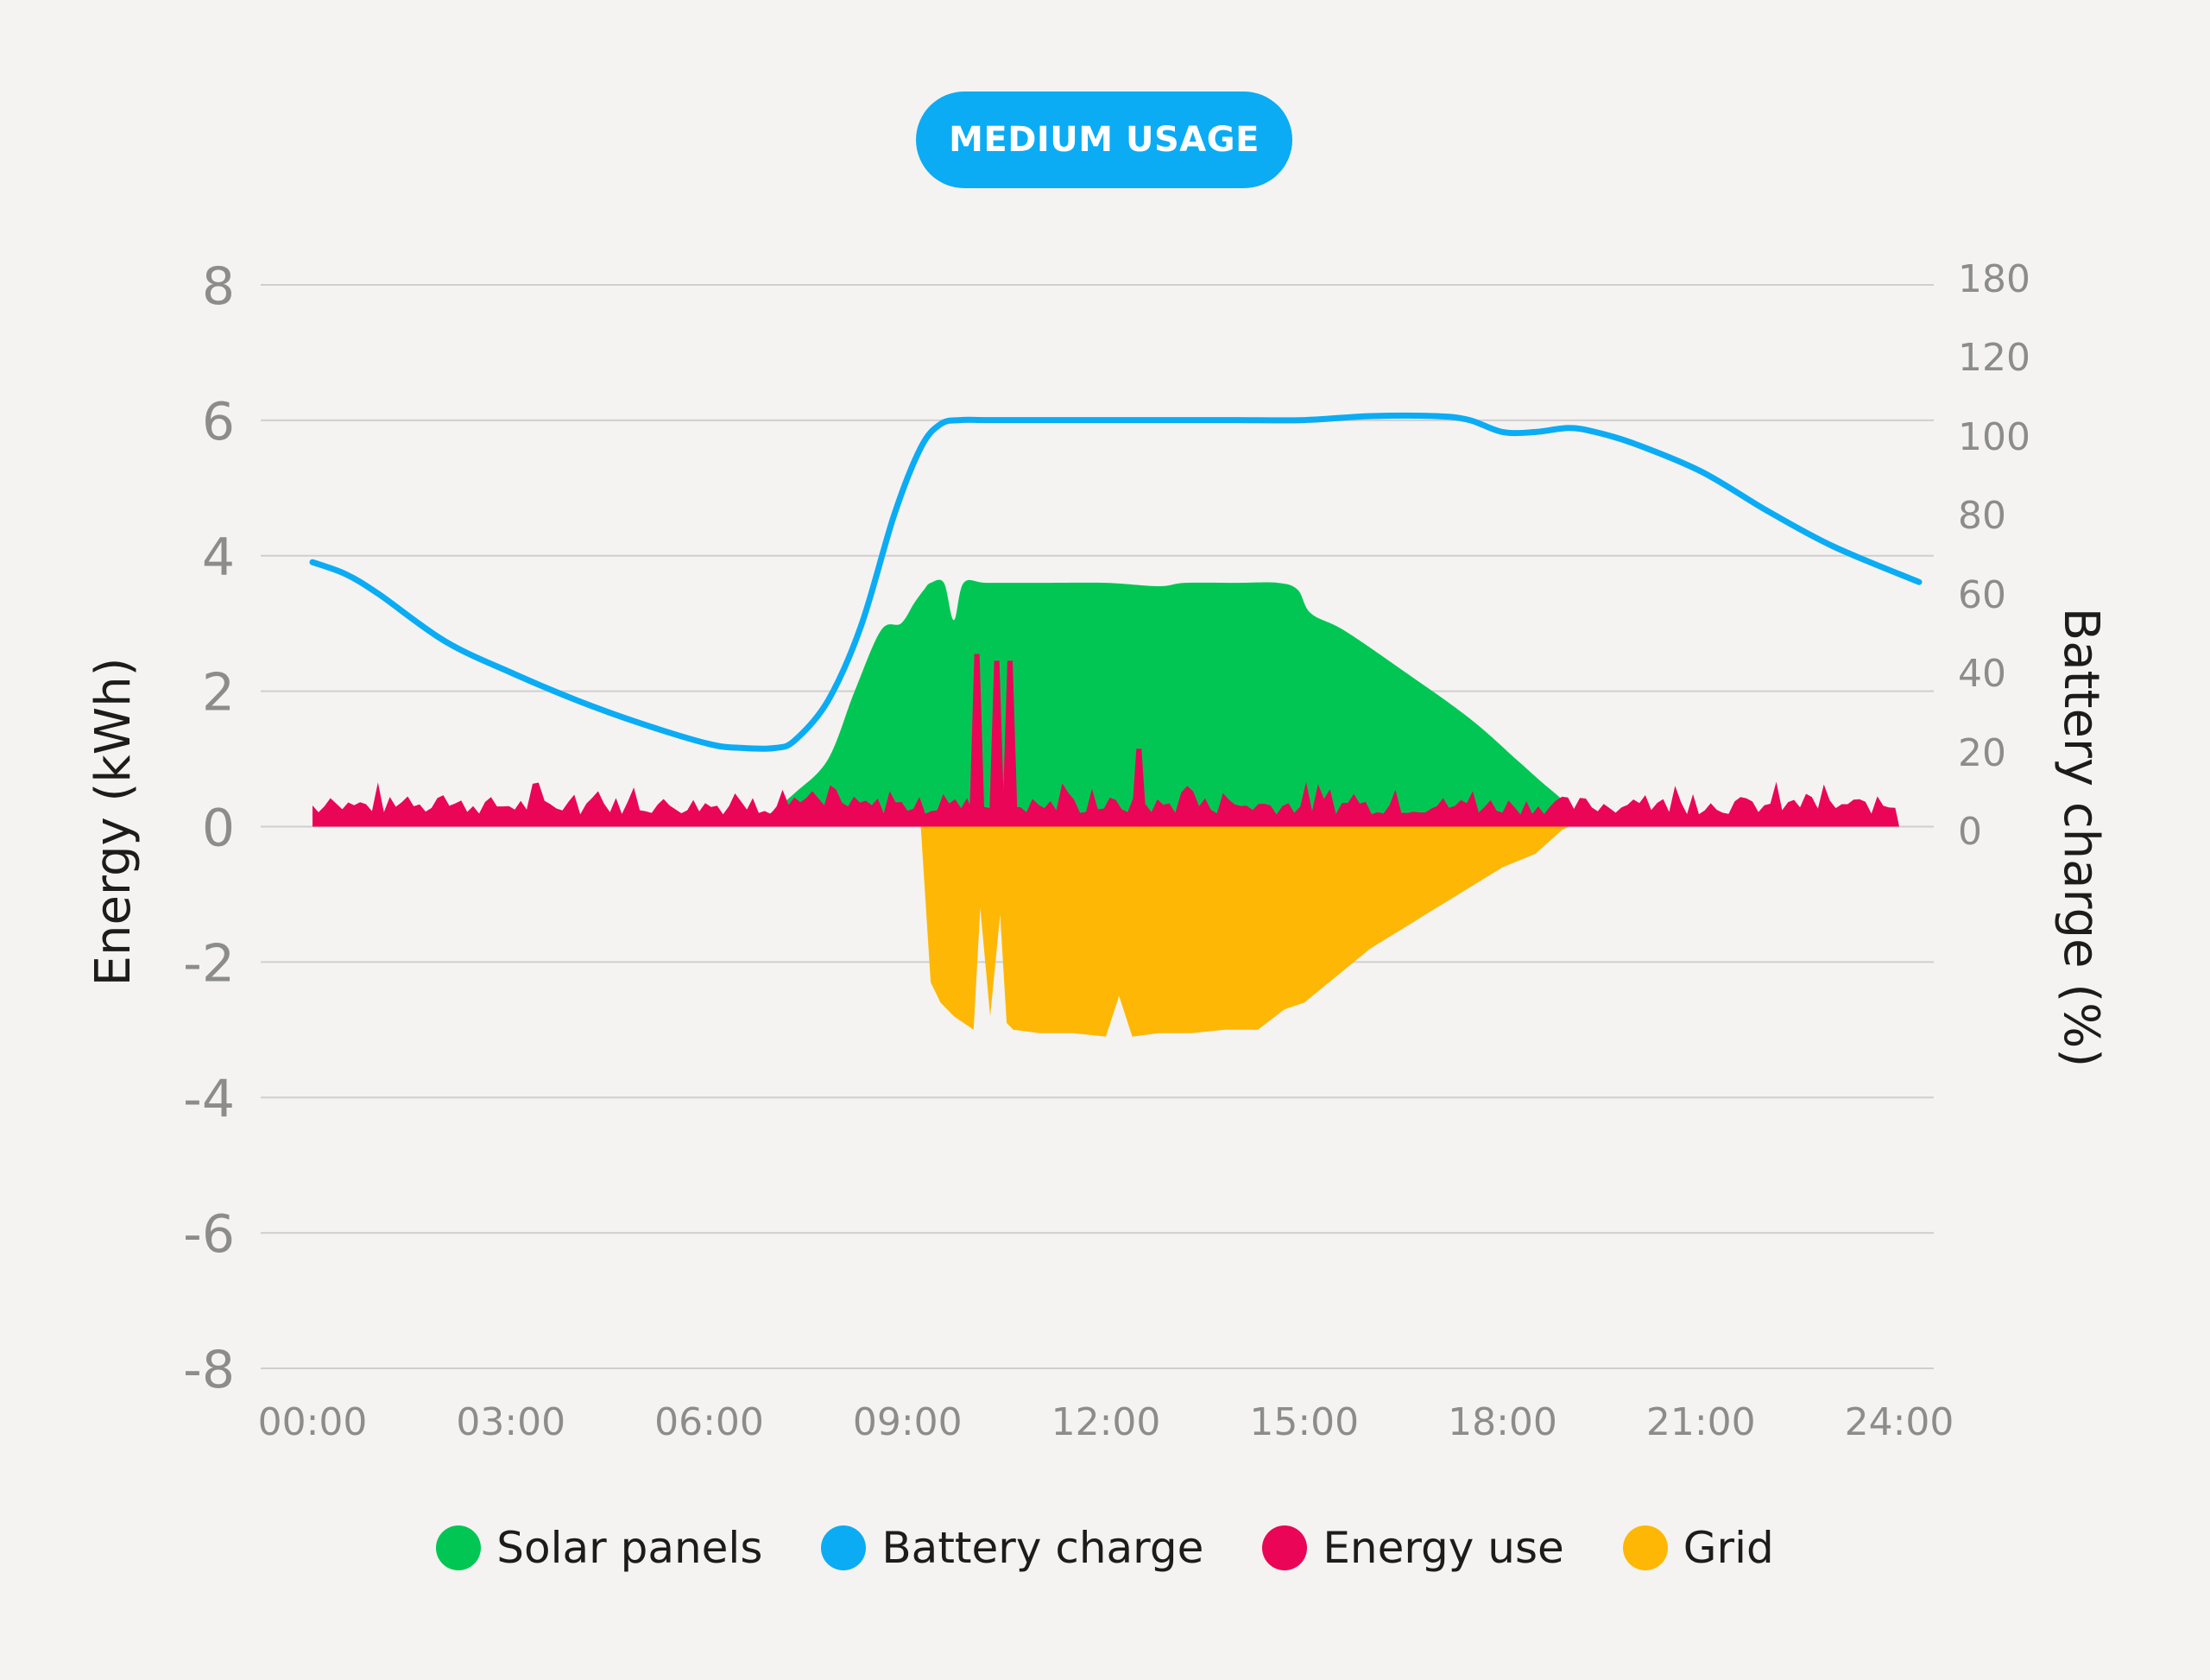 This screenshot has width=2210, height=1680. What do you see at coordinates (709, 1422) in the screenshot?
I see `x-tick-label: 06:00` at bounding box center [709, 1422].